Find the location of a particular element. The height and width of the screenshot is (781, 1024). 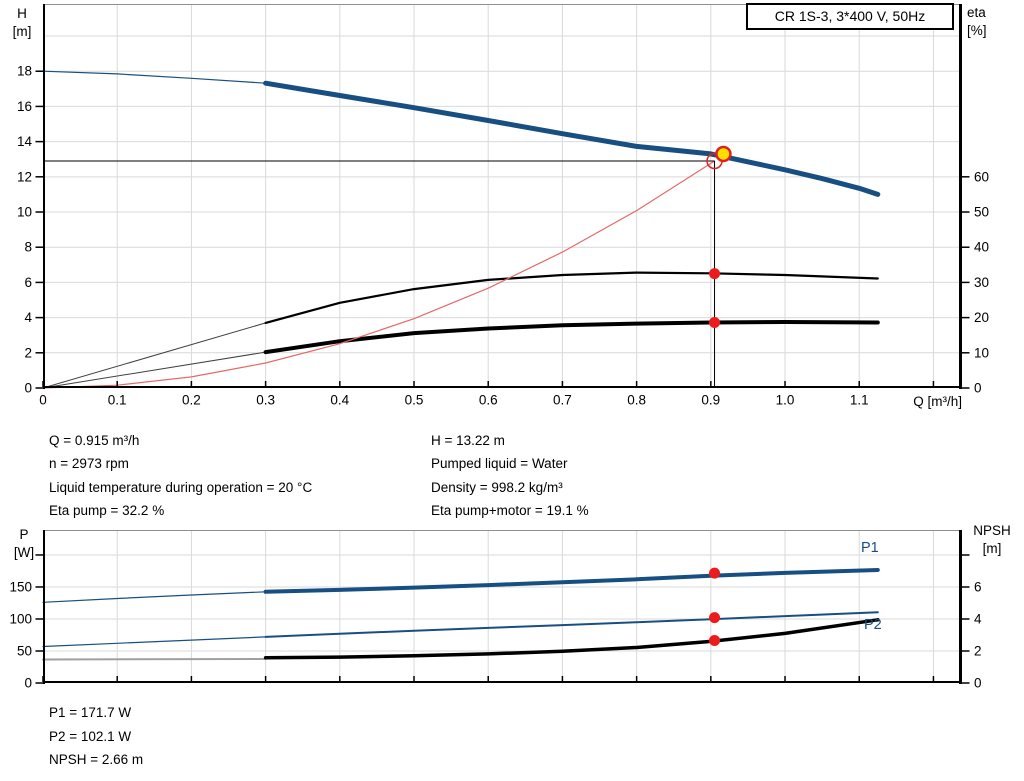

info-line: n = 2973 rpm is located at coordinates (89, 464).